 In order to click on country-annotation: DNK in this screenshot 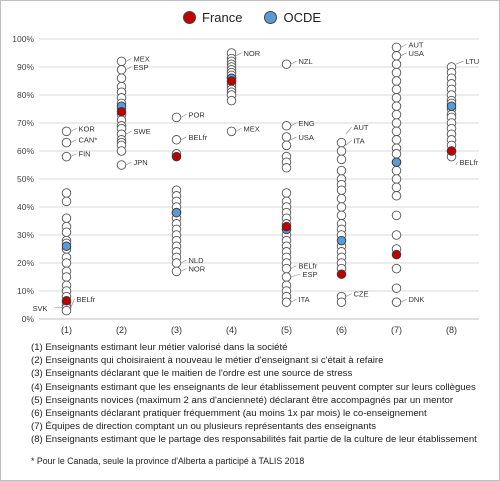, I will do `click(417, 299)`.